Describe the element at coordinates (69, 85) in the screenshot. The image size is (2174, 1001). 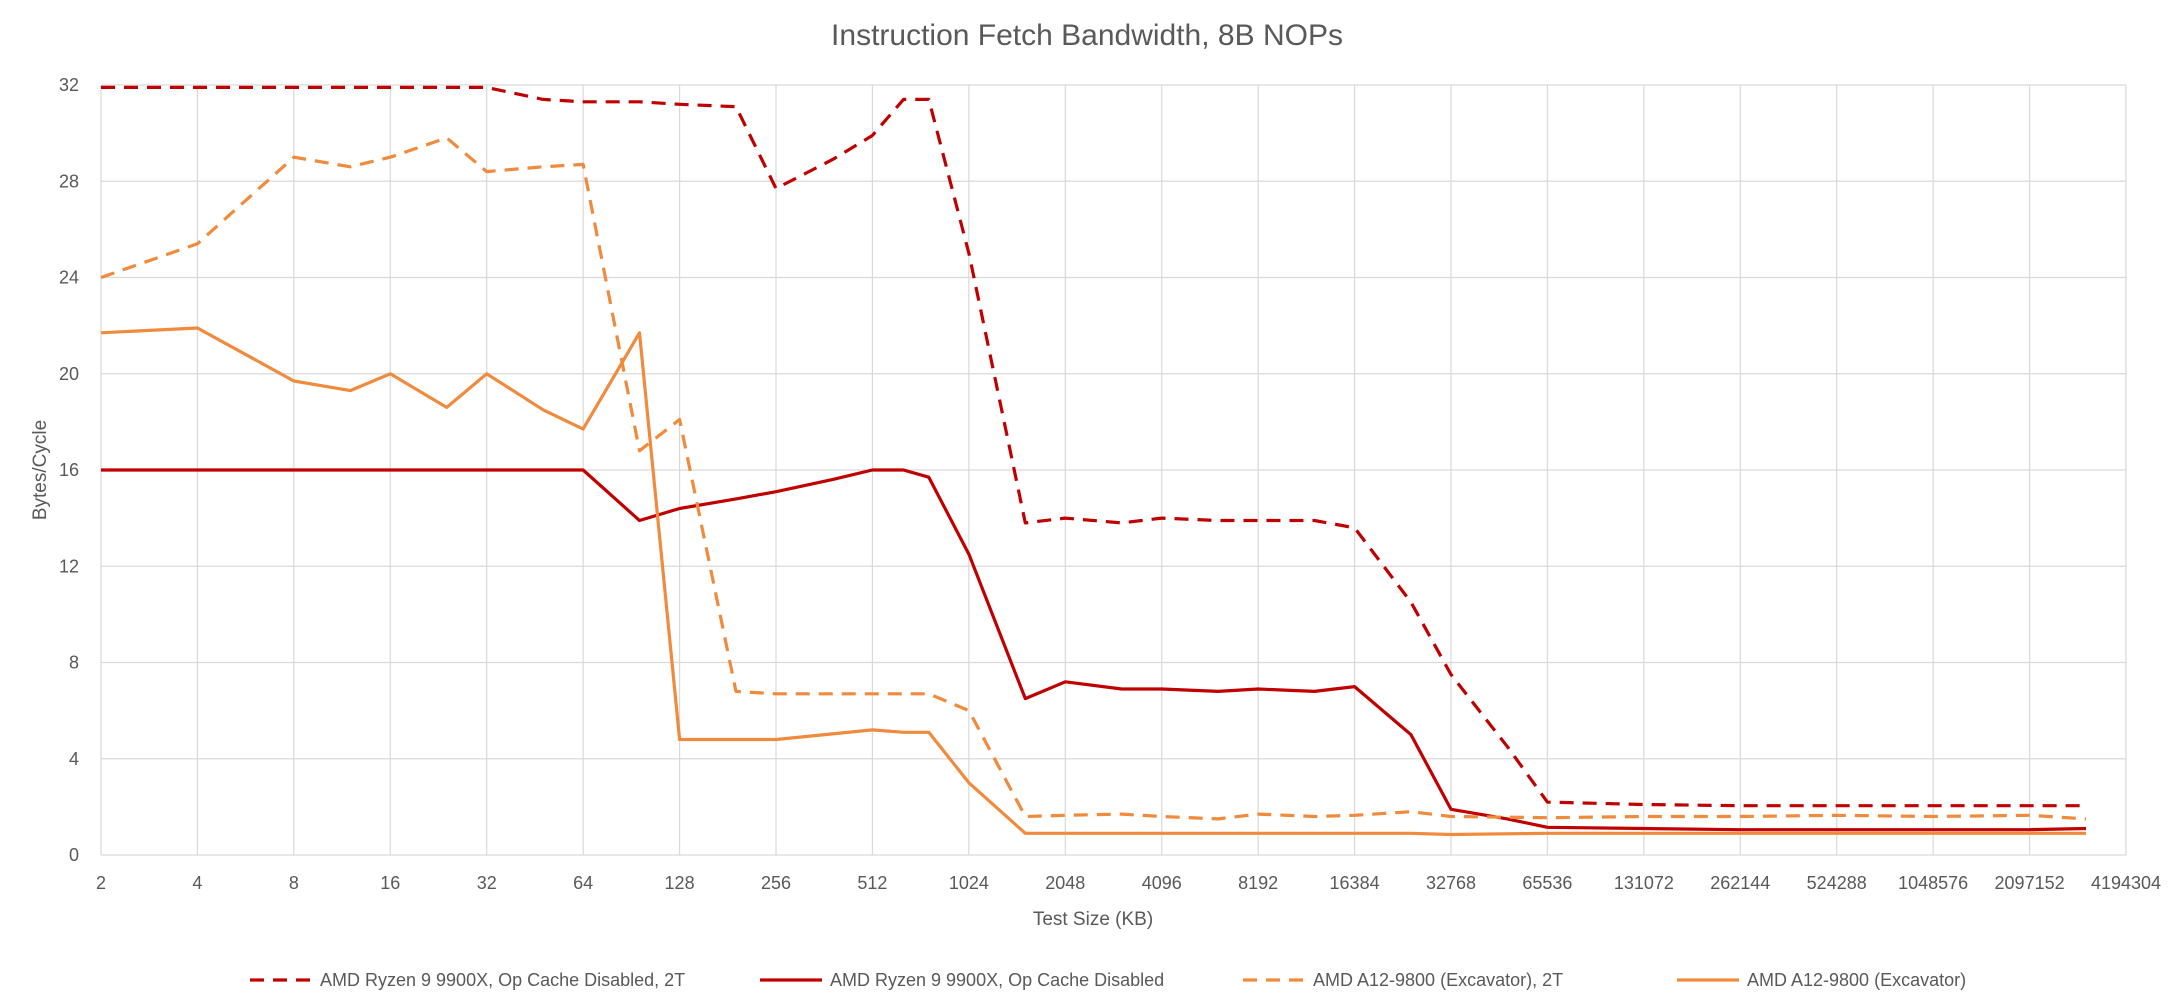
I see `y-tick-label: 32` at that location.